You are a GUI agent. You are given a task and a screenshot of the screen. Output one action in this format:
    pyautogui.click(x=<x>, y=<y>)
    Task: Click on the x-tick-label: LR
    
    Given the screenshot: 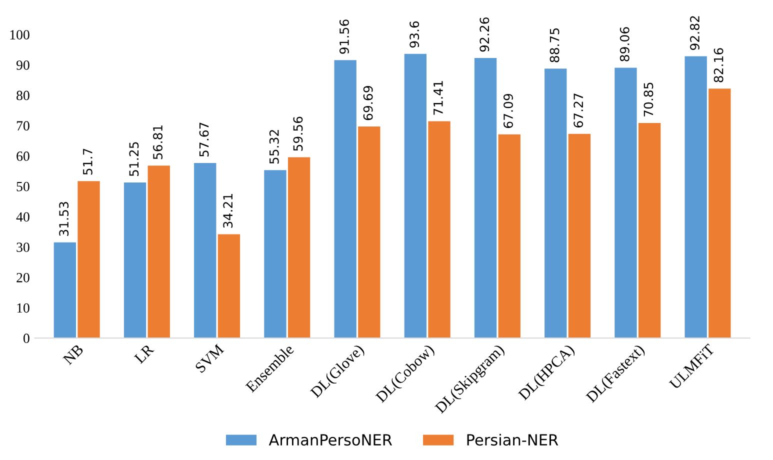 What is the action you would take?
    pyautogui.click(x=144, y=353)
    